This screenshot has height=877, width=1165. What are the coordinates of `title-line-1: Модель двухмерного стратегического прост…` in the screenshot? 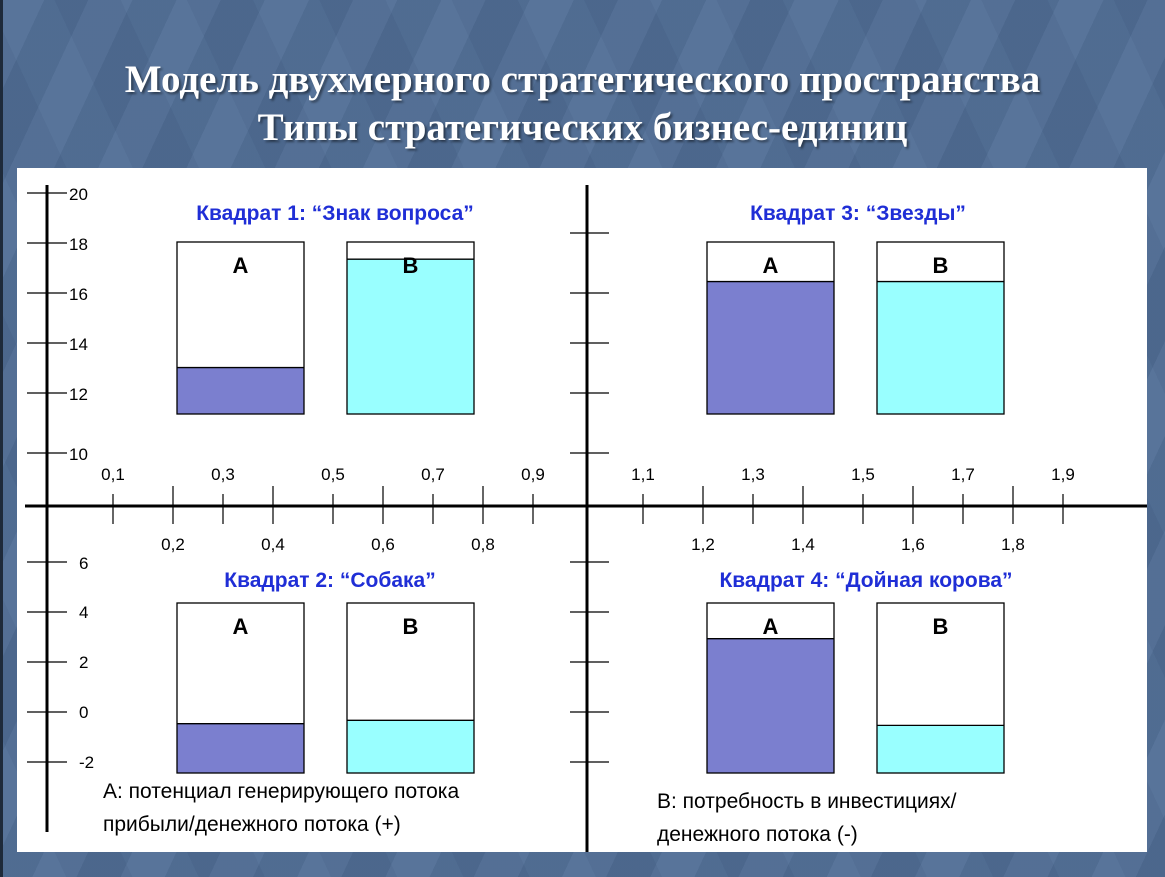 It's located at (582, 79).